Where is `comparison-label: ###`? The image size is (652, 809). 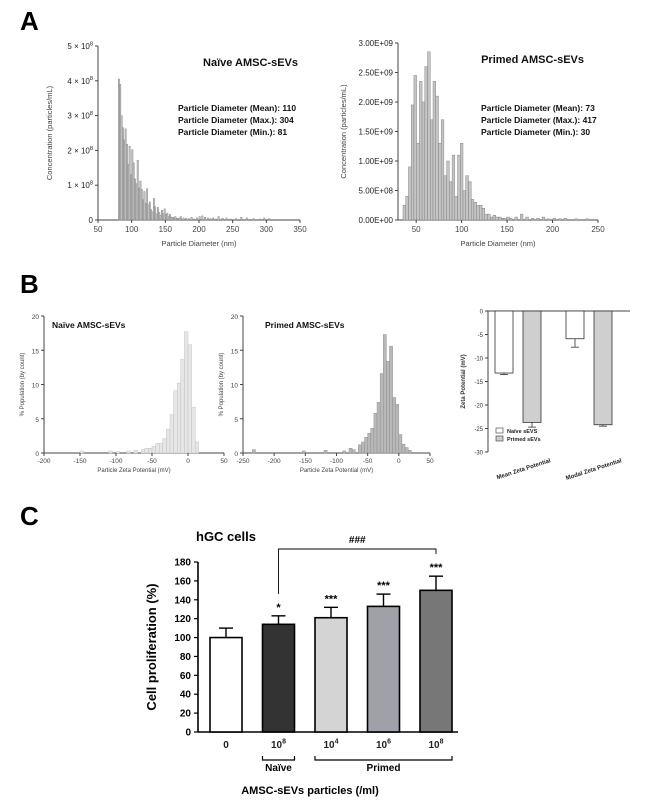 comparison-label: ### is located at coordinates (357, 540).